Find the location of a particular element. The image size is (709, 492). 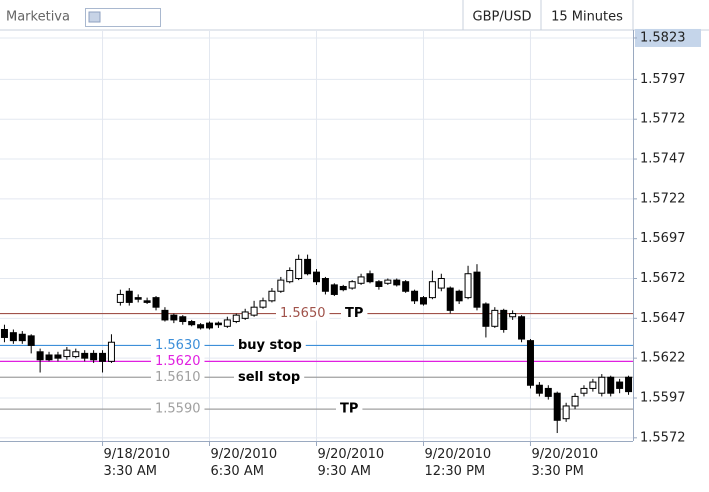

y-tick-label: 1.5797 is located at coordinates (663, 79).